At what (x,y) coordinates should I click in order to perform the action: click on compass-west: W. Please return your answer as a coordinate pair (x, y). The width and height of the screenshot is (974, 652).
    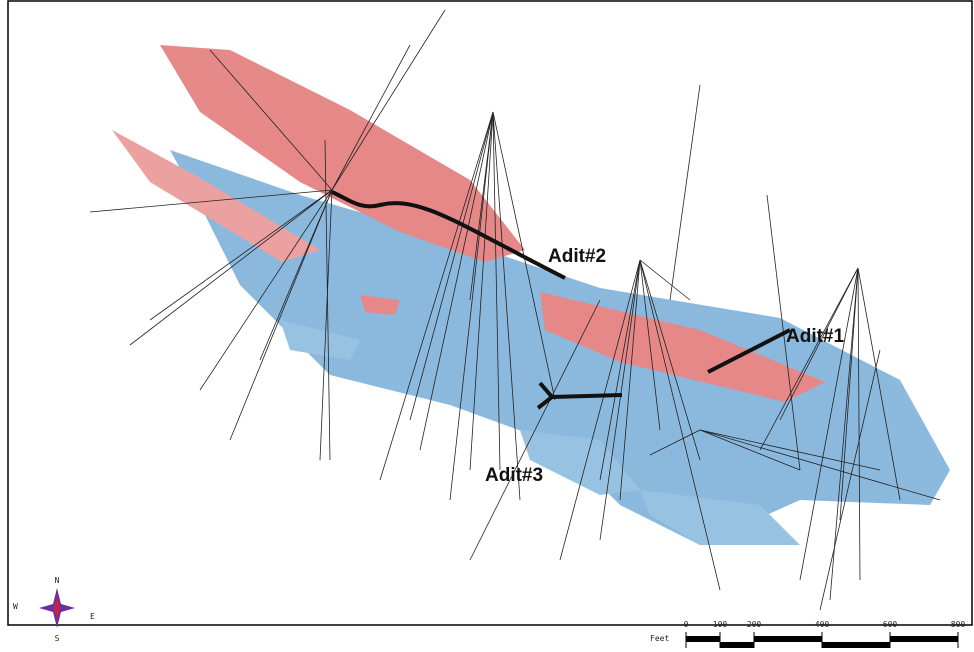
    Looking at the image, I should click on (15, 606).